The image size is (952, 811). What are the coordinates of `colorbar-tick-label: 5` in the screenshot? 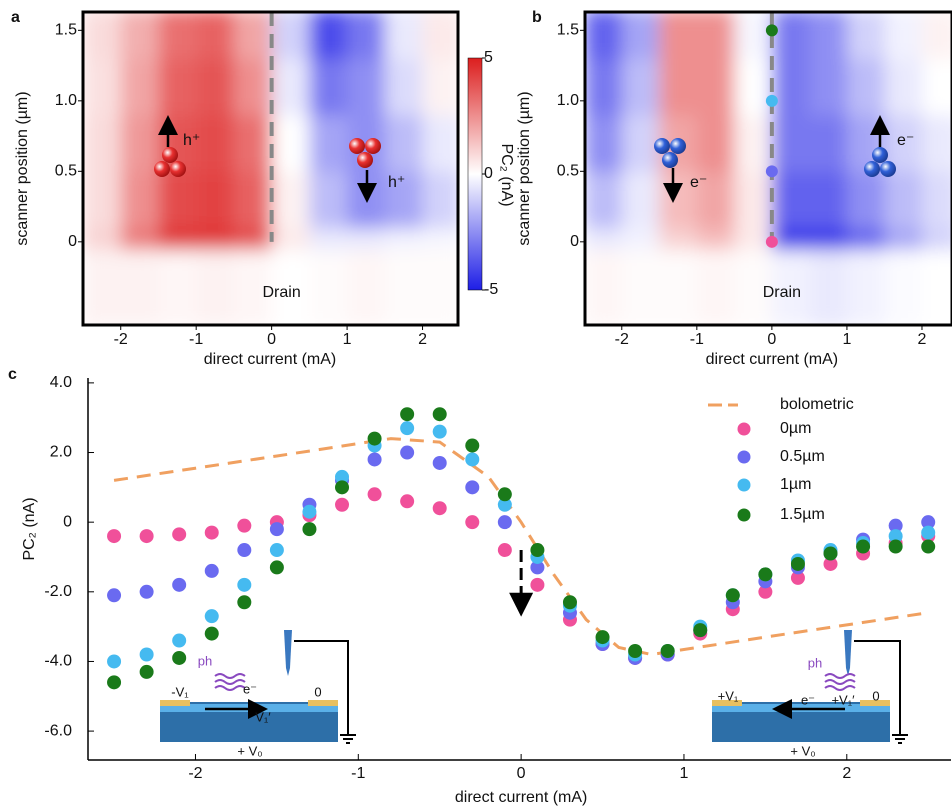 It's located at (488, 57).